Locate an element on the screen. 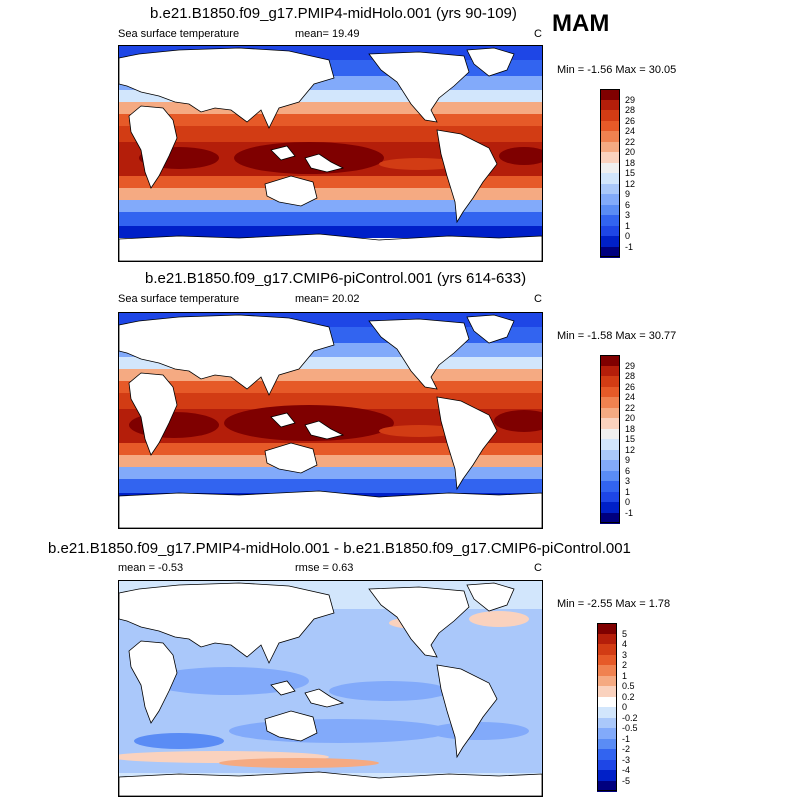 This screenshot has height=800, width=800. panel-2-sst-field is located at coordinates (330, 420).